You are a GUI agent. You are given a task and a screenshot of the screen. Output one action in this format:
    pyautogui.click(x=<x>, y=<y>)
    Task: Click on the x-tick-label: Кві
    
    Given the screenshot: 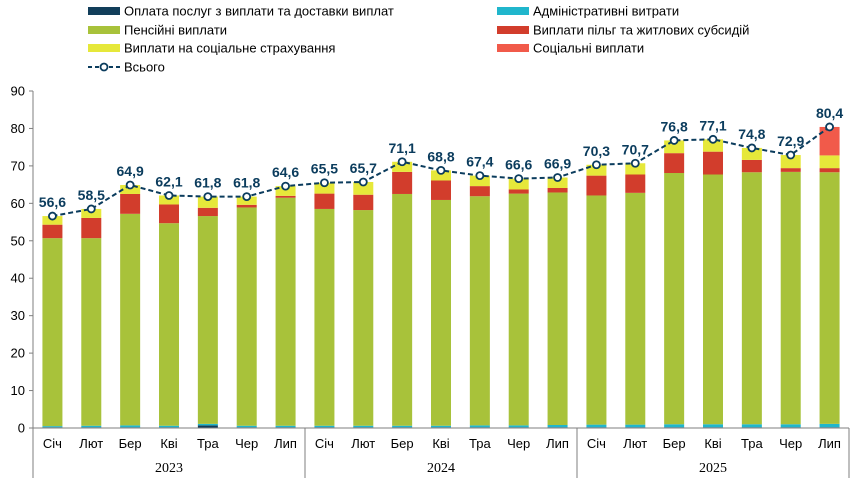 What is the action you would take?
    pyautogui.click(x=712, y=443)
    